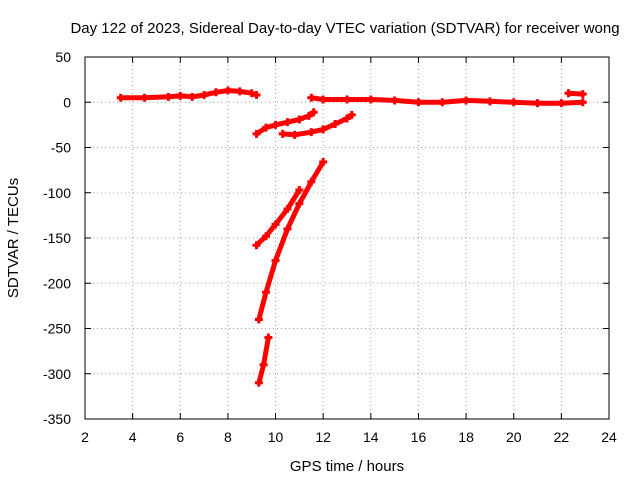 This screenshot has height=480, width=640. I want to click on y-tick-label: -300, so click(57, 374).